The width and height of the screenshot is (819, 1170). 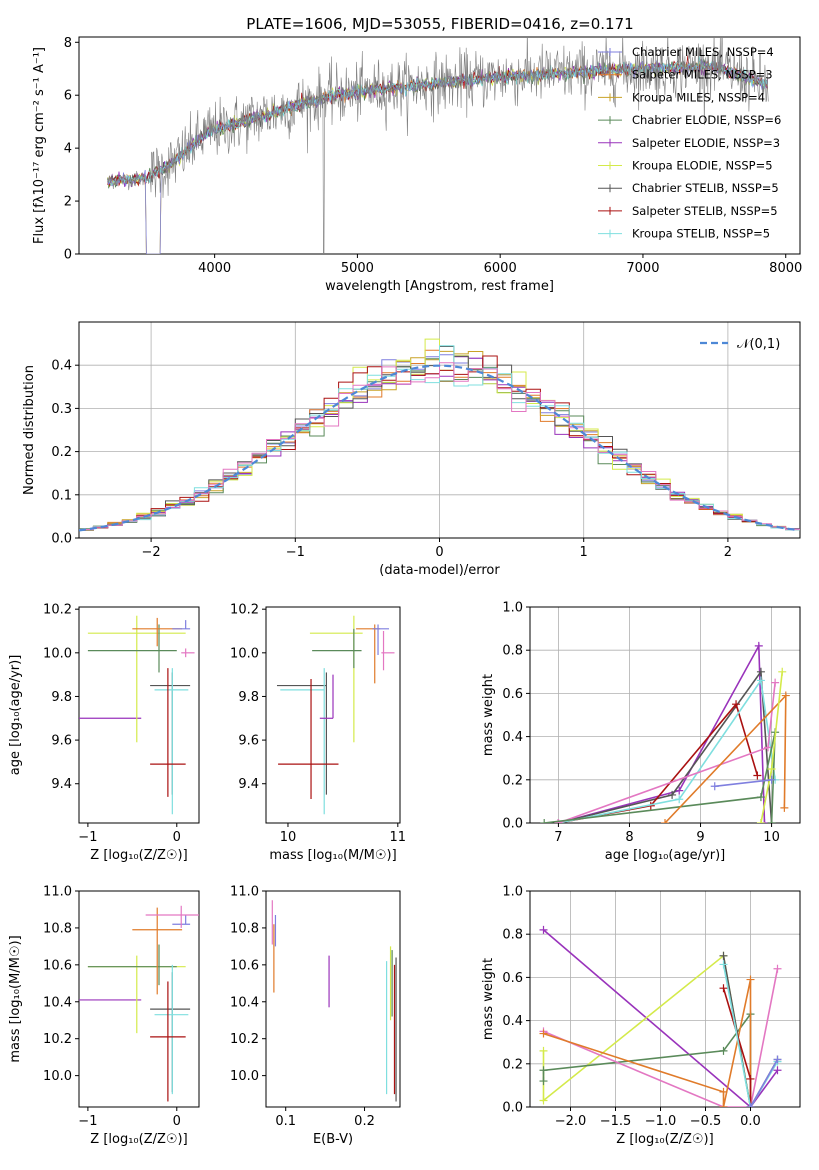 What do you see at coordinates (68, 43) in the screenshot?
I see `y-tick-label: 8` at bounding box center [68, 43].